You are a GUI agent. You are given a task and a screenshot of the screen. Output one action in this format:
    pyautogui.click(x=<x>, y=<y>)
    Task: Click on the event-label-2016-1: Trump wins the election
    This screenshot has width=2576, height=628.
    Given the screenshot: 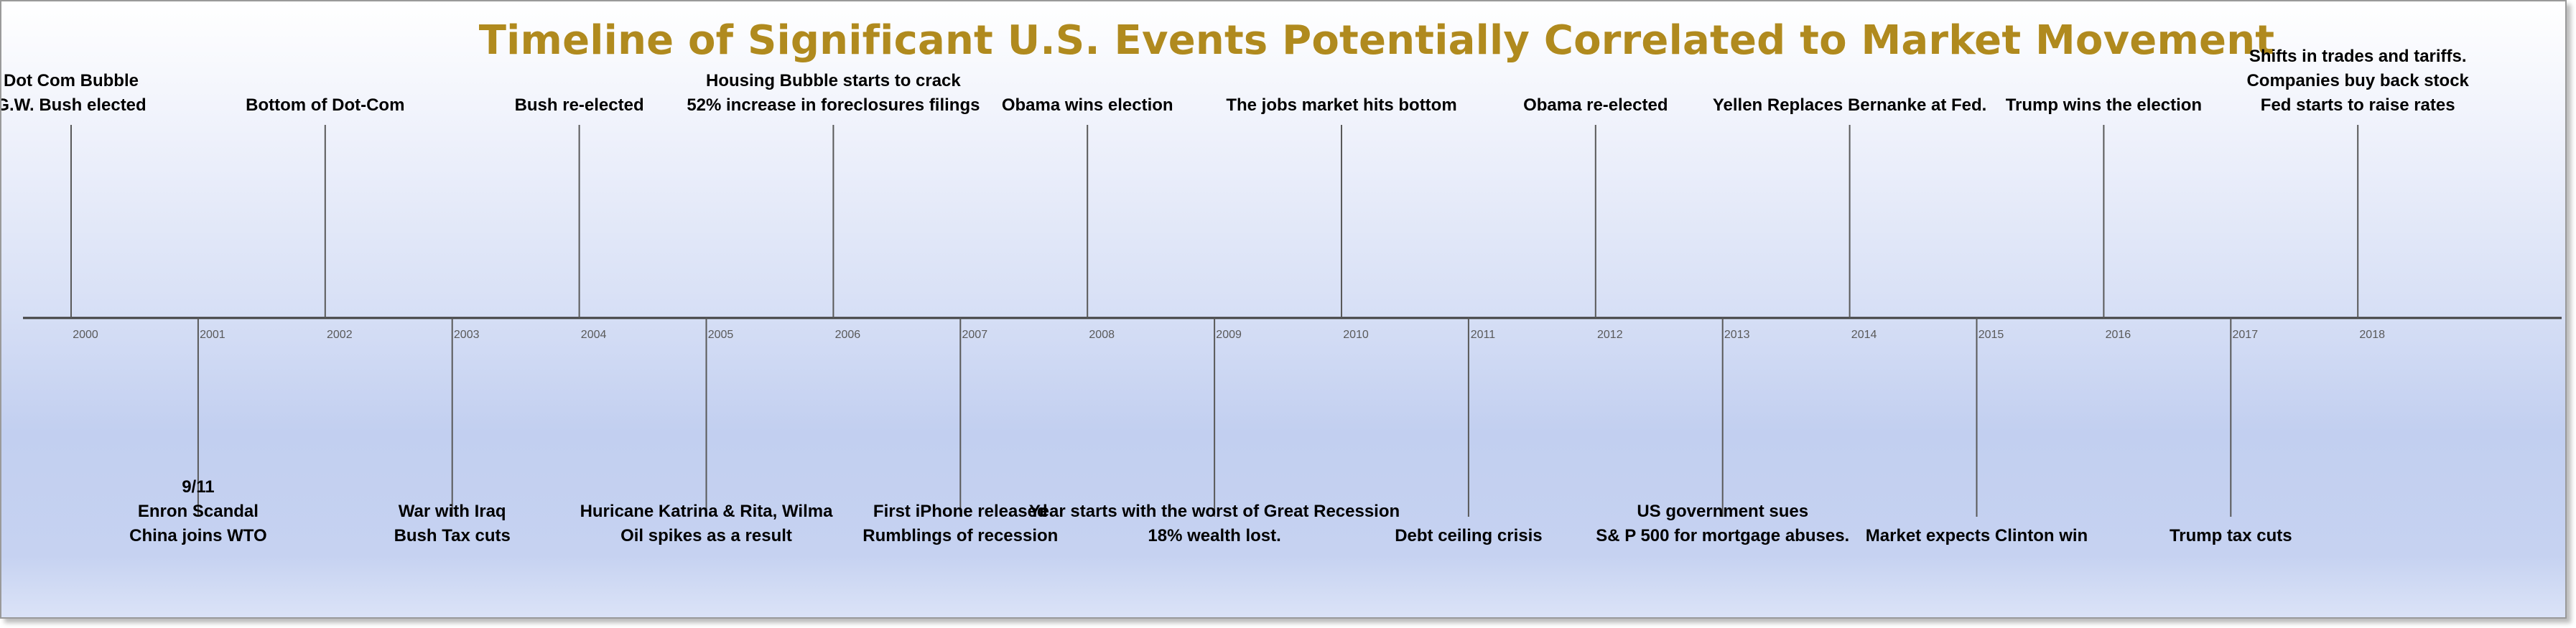 What is the action you would take?
    pyautogui.click(x=2104, y=105)
    